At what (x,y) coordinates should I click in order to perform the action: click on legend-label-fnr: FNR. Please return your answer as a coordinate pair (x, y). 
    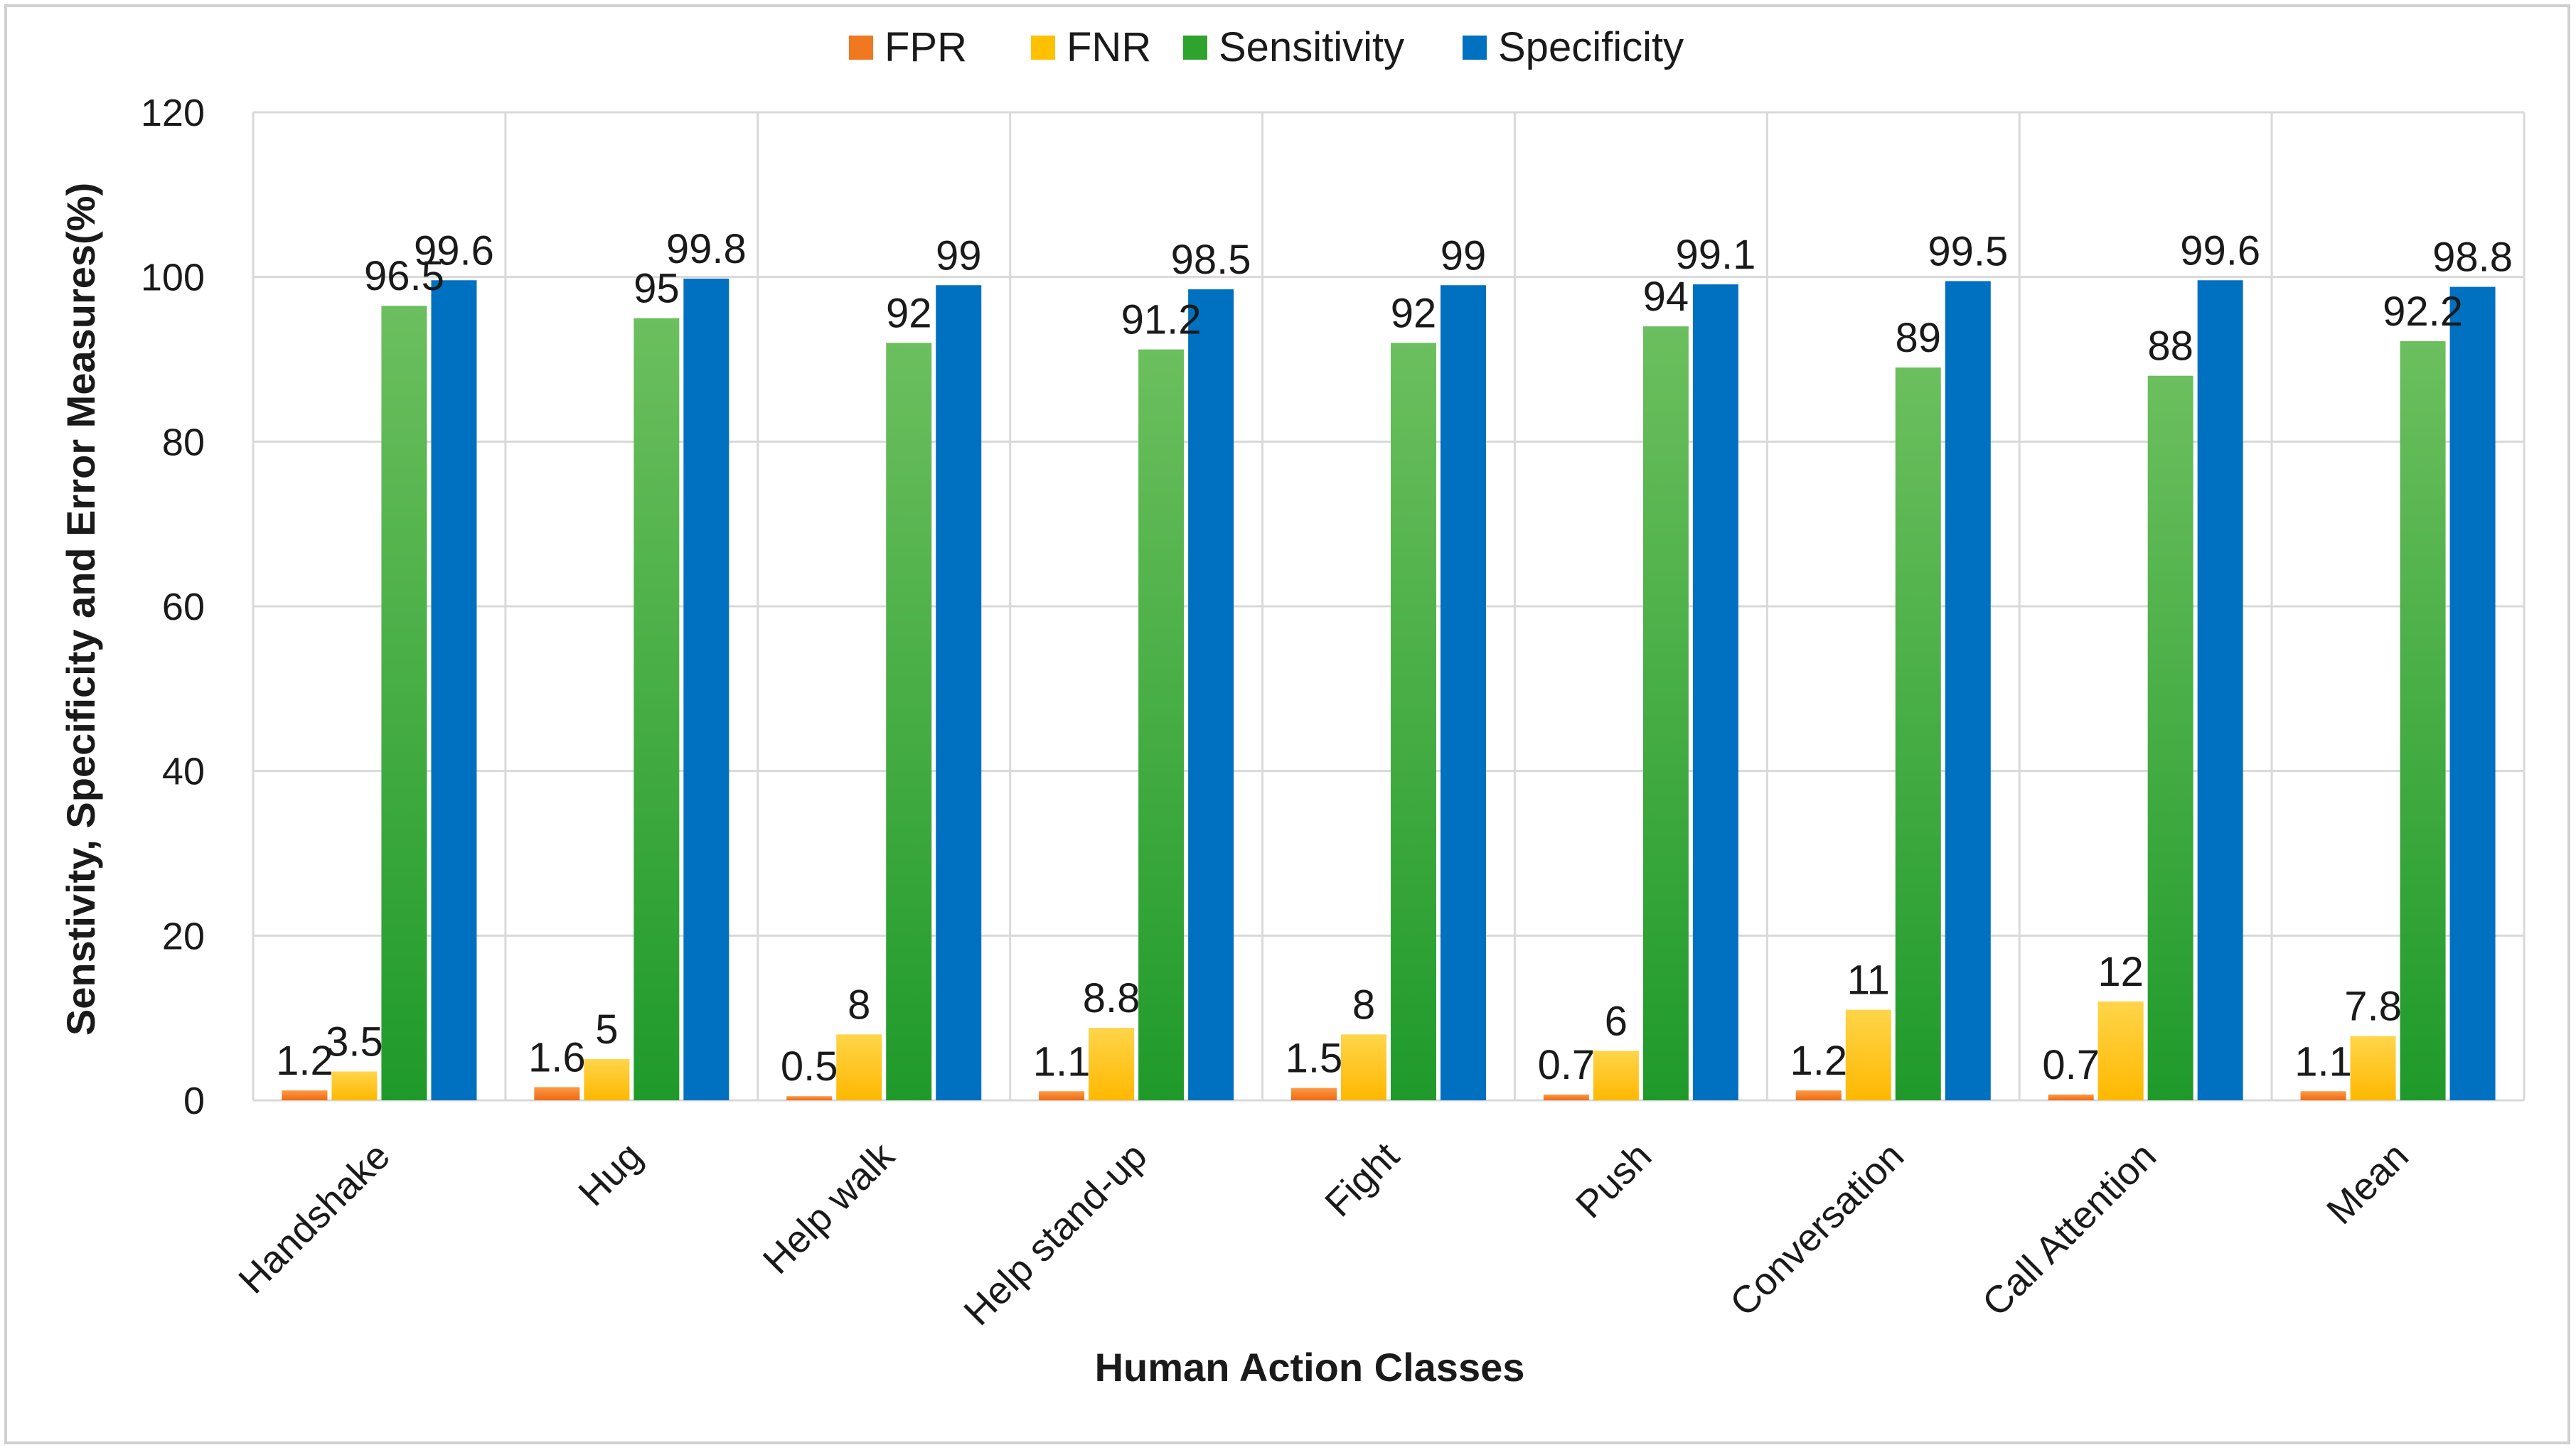
    Looking at the image, I should click on (1109, 47).